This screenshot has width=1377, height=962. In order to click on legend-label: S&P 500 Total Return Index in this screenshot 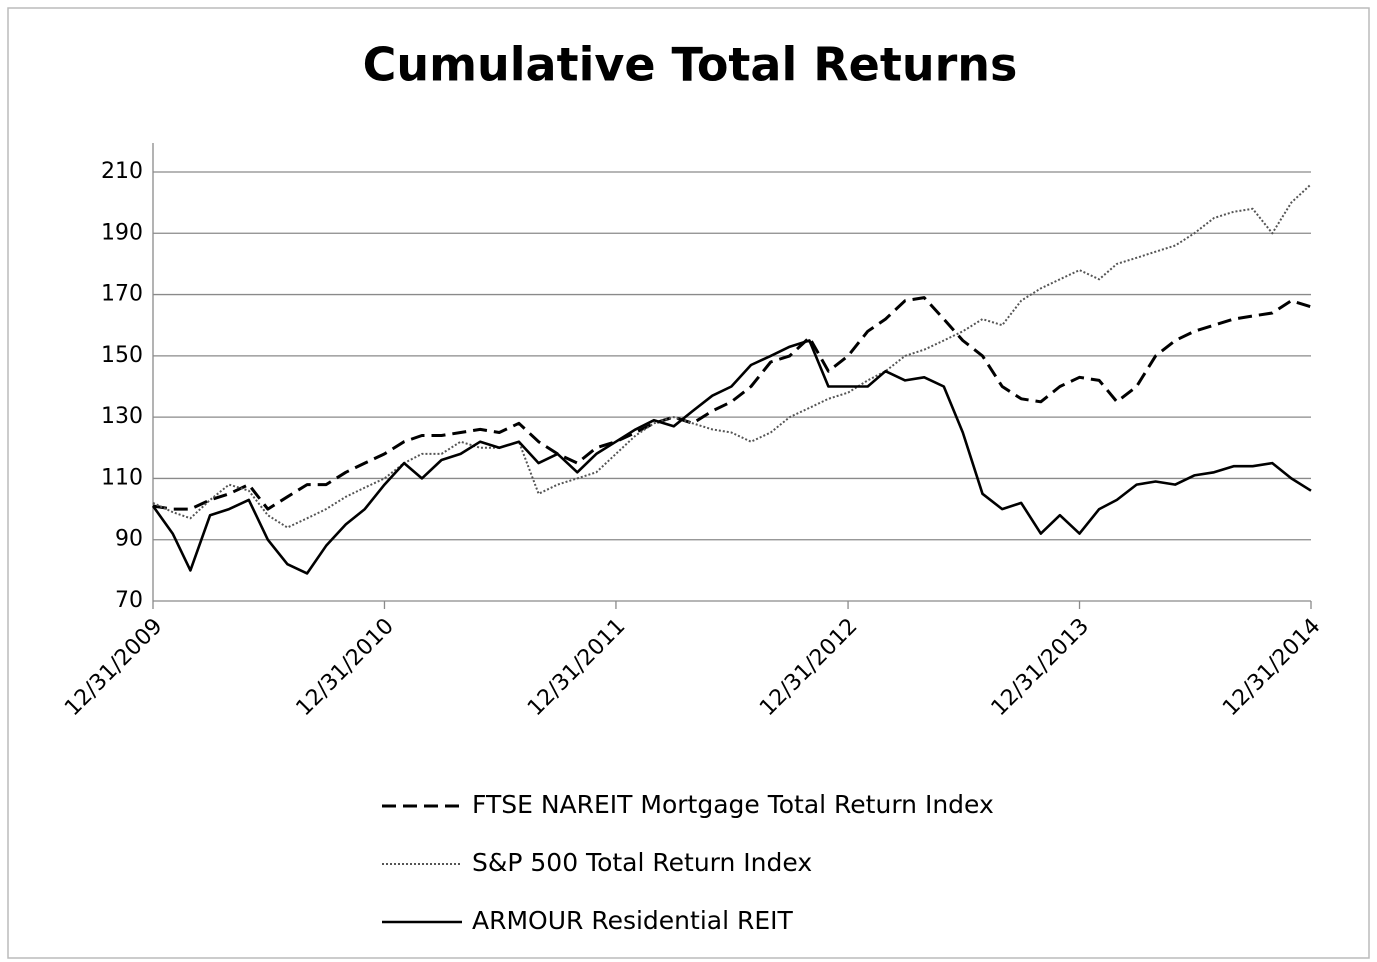, I will do `click(642, 862)`.